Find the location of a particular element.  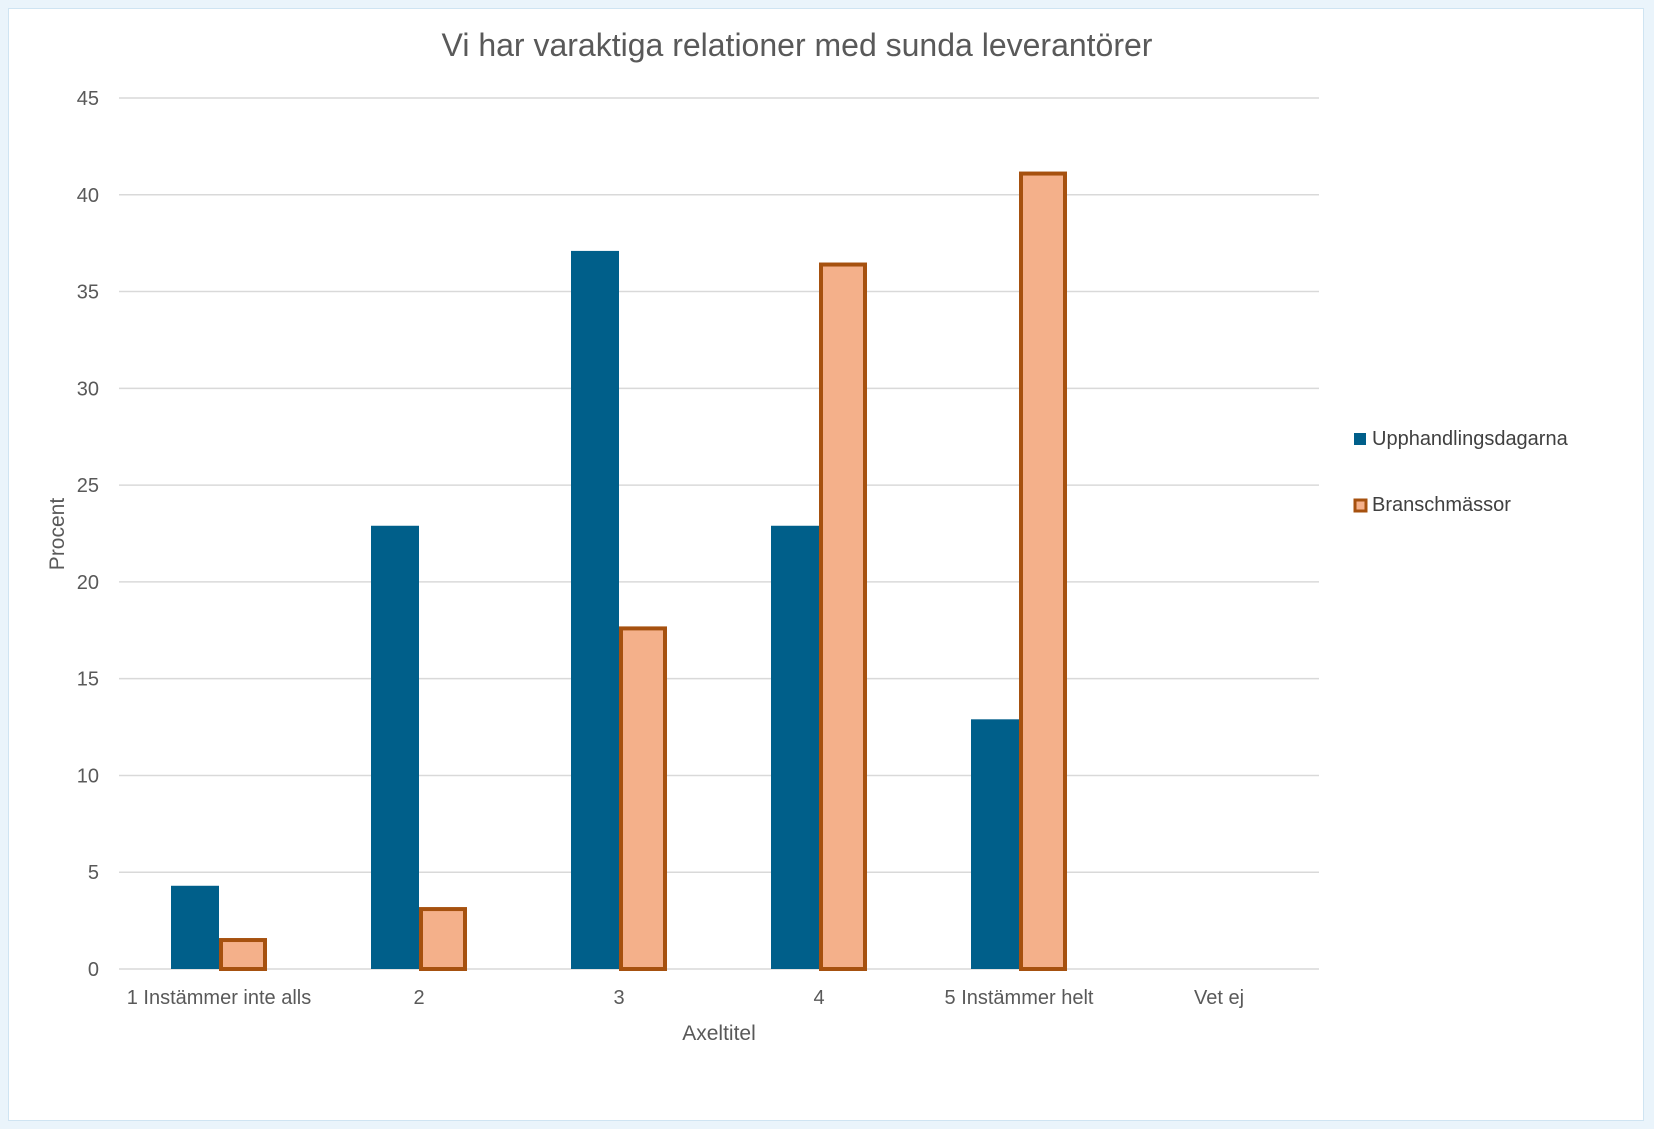

y-tick-label: 25 is located at coordinates (88, 486).